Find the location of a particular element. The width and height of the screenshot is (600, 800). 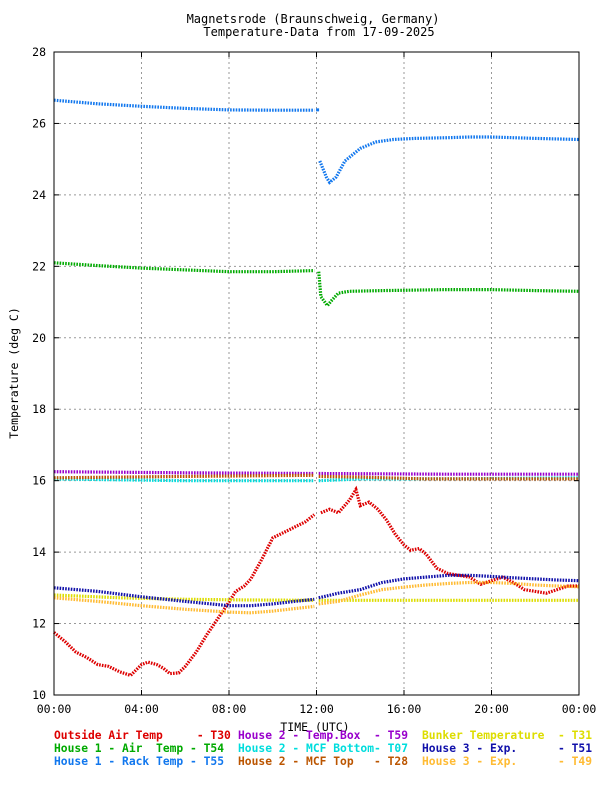

y-tick-label: 10 is located at coordinates (39, 695).